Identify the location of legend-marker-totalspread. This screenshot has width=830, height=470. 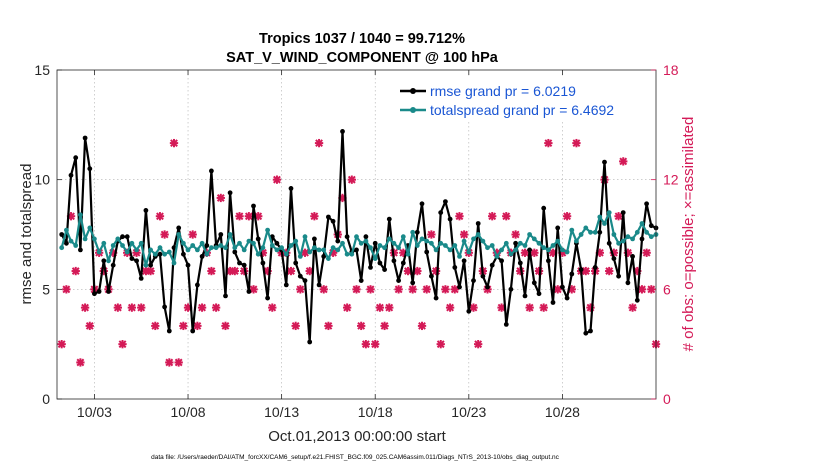
(413, 110).